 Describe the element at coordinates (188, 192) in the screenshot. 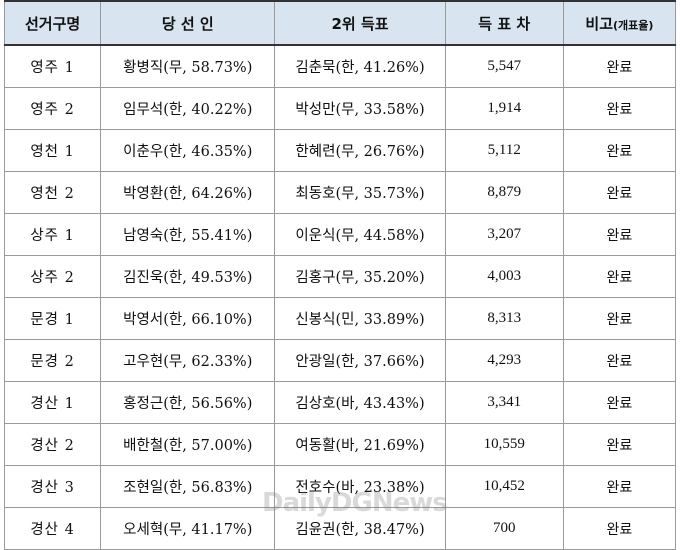

I see `winner-cell: 박영환(한, 64.26%)` at that location.